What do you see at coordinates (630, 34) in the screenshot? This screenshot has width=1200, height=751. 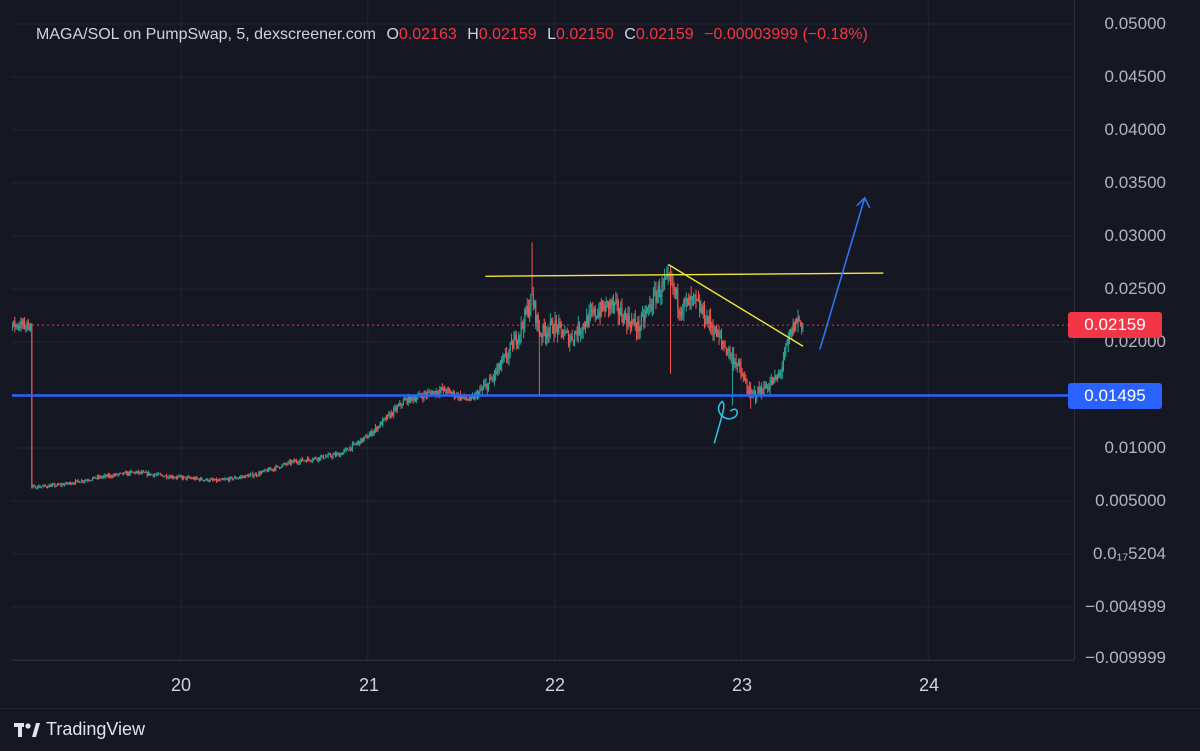 I see `close-key: C` at bounding box center [630, 34].